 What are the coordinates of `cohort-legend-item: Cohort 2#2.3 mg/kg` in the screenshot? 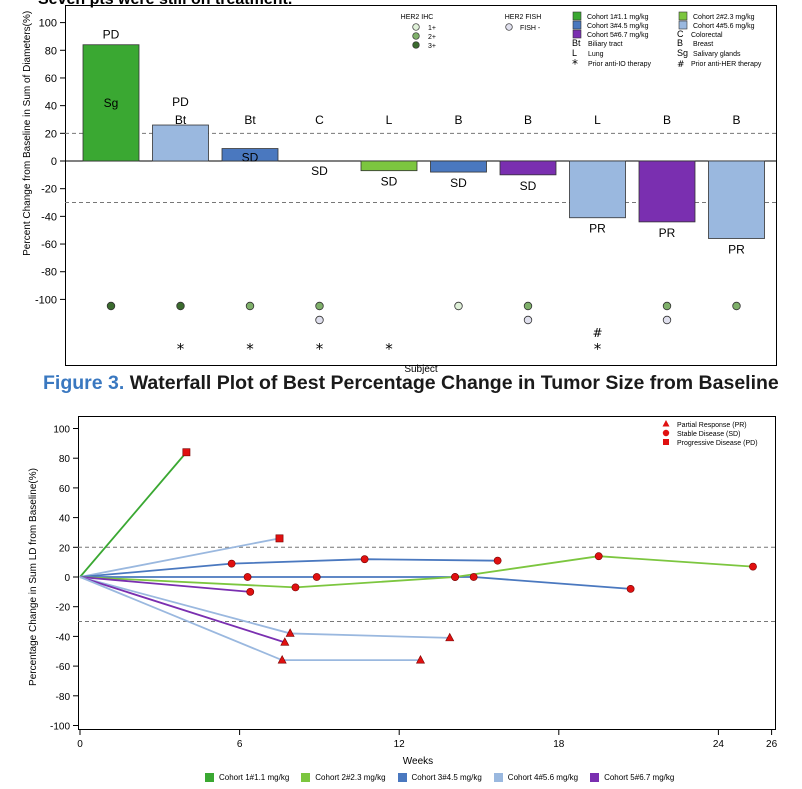 It's located at (343, 777).